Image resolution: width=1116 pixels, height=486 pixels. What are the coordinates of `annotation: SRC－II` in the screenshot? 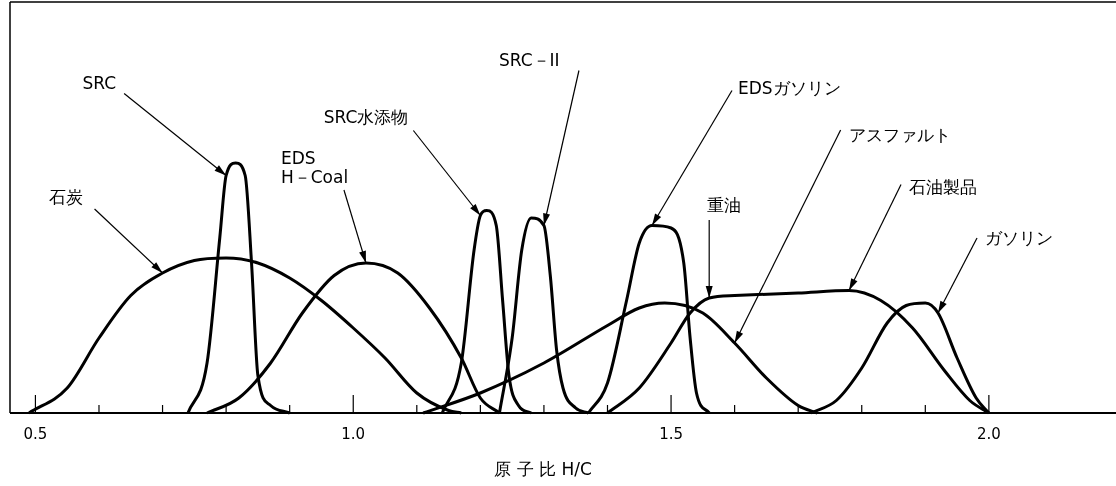 It's located at (529, 59).